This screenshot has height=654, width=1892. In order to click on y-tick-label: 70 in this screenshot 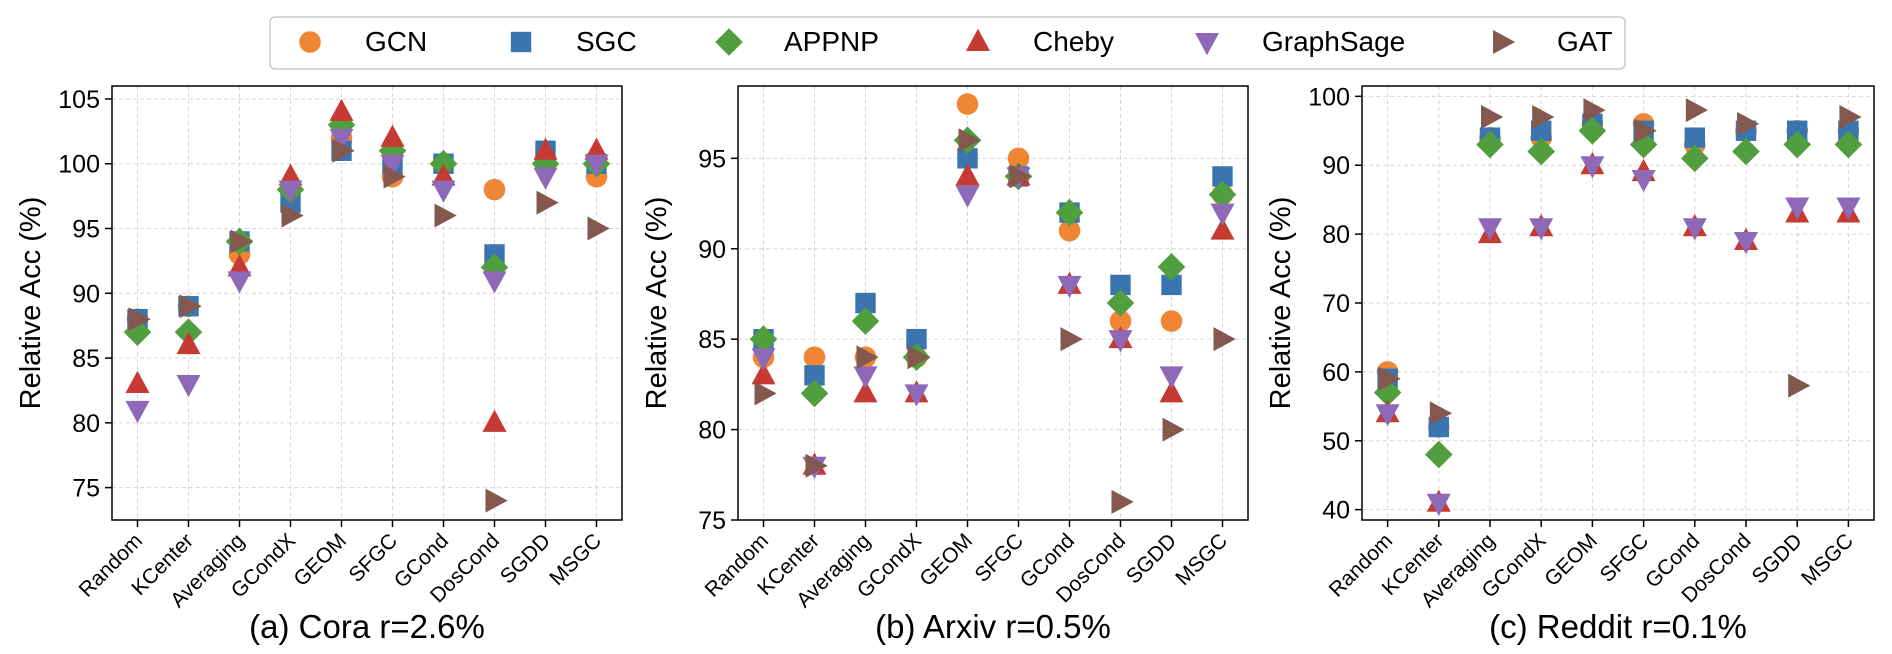, I will do `click(1336, 304)`.